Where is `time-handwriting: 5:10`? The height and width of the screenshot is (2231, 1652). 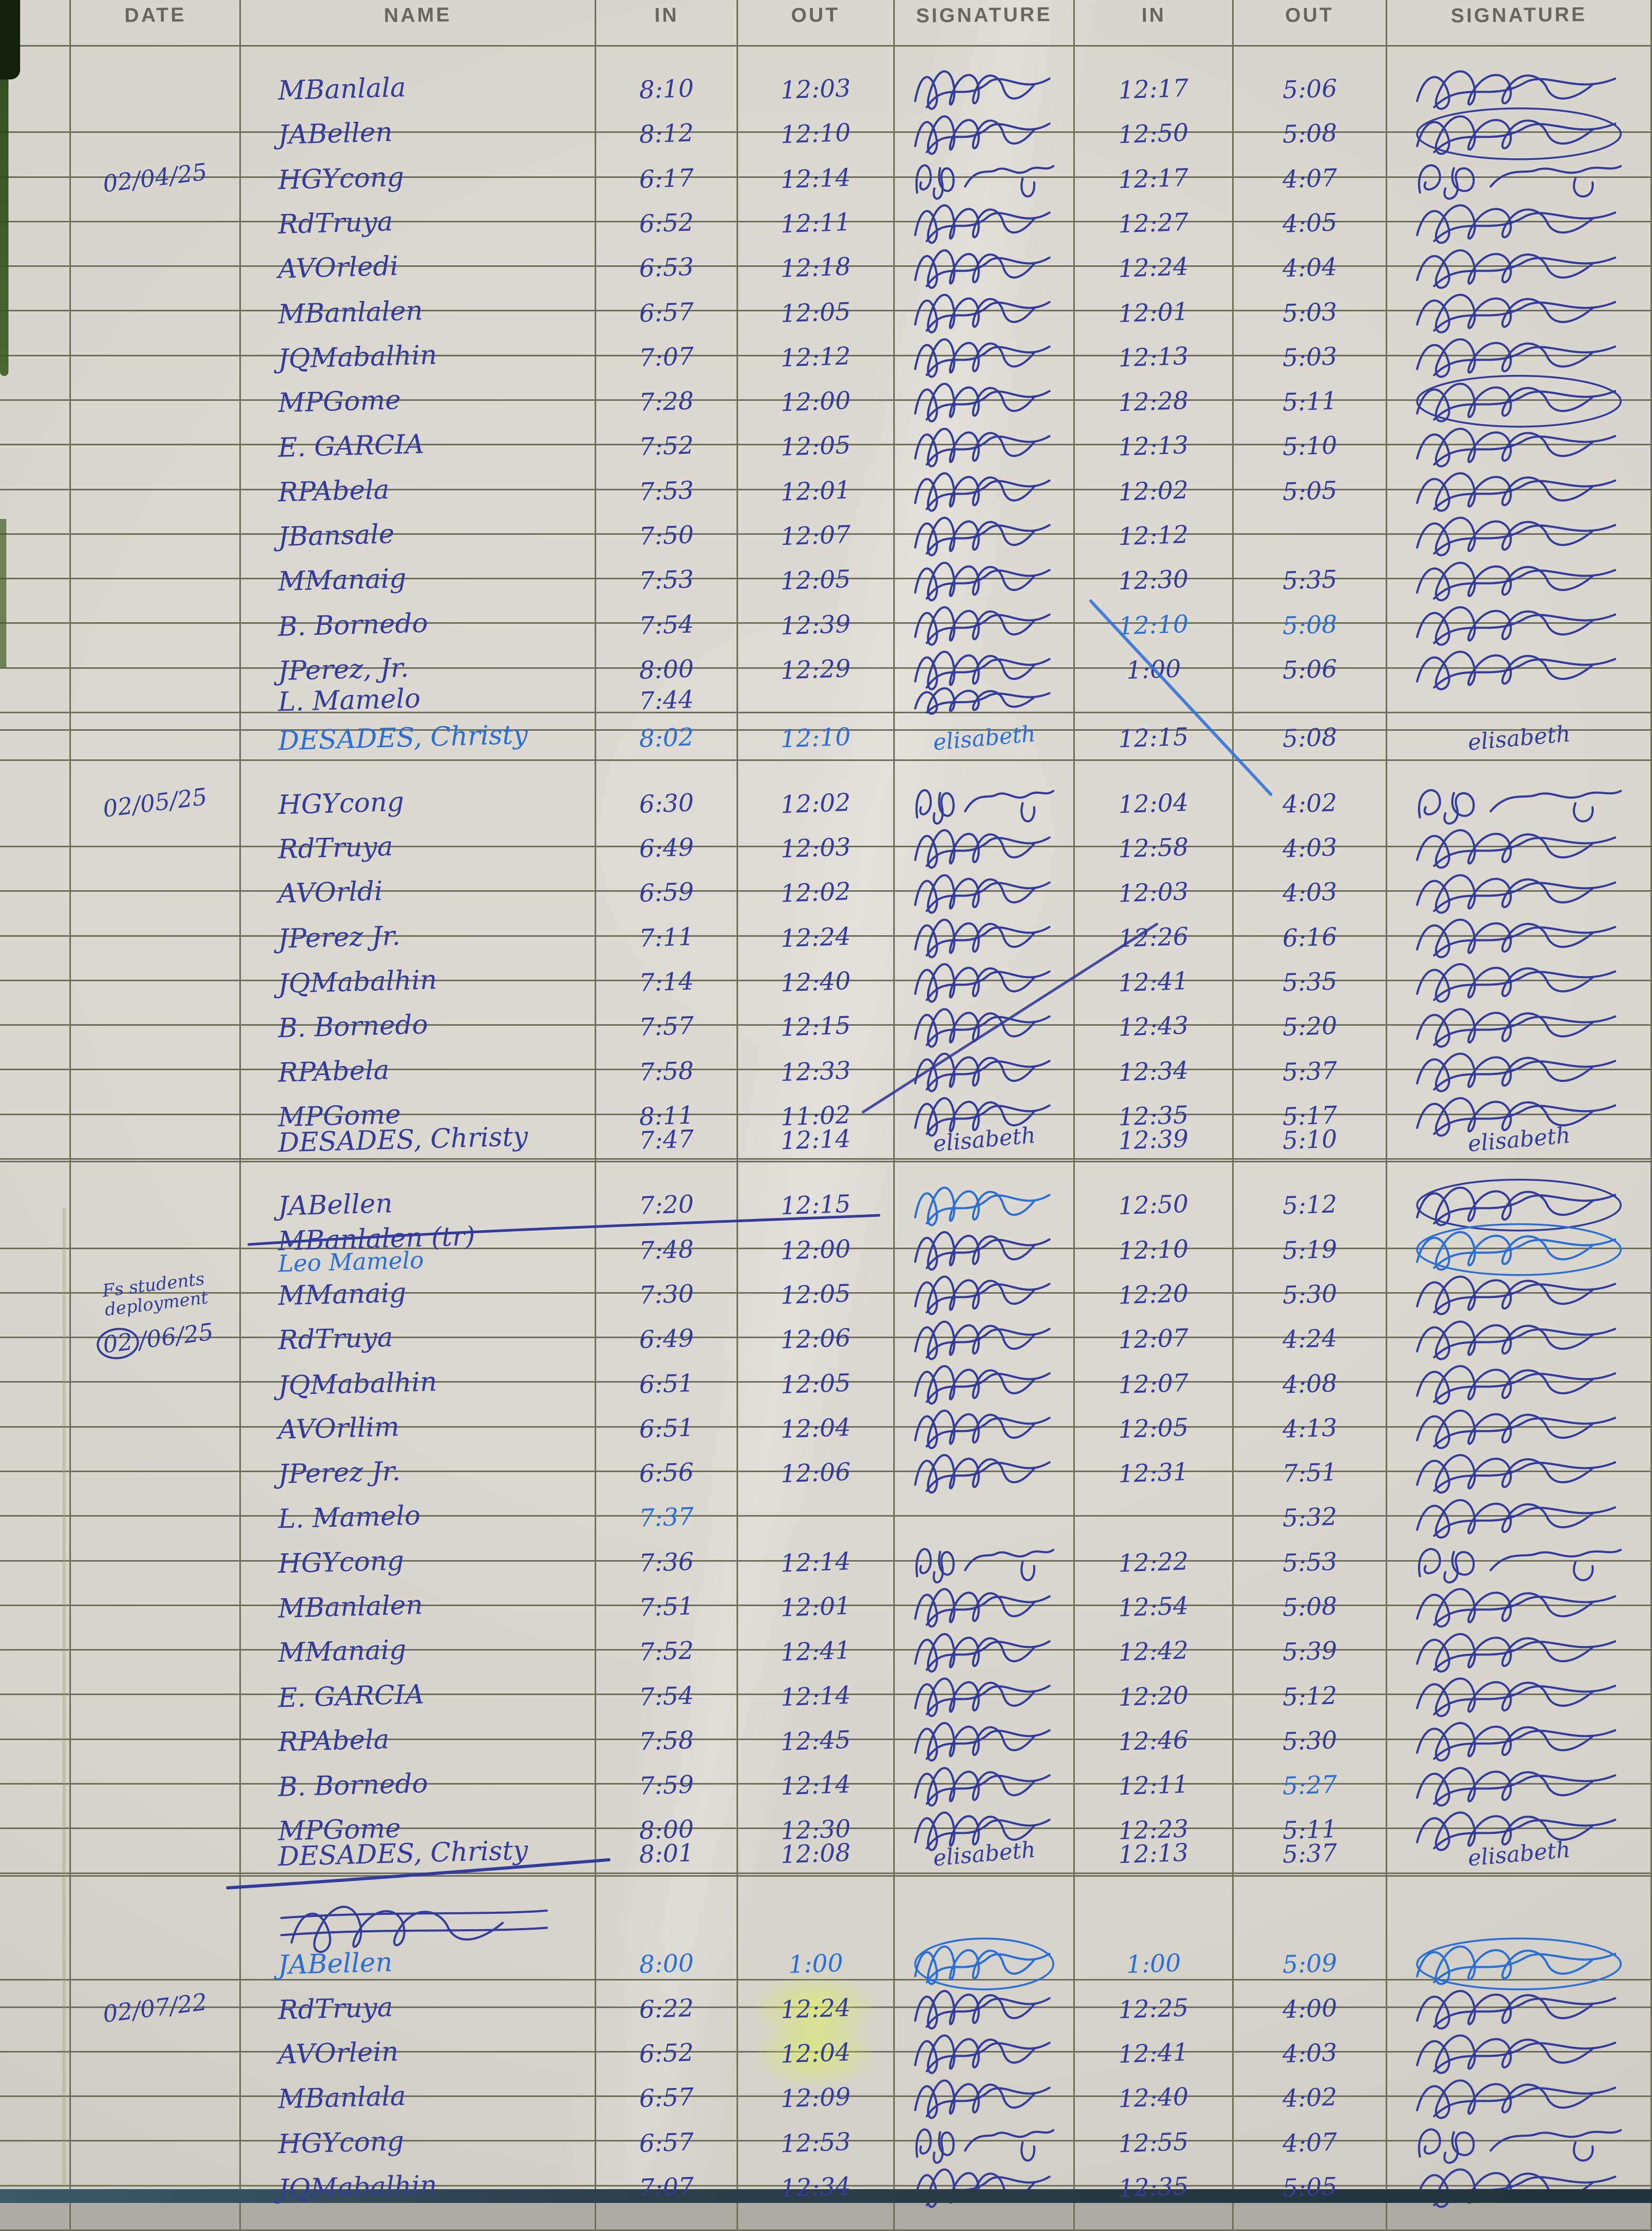 time-handwriting: 5:10 is located at coordinates (1309, 446).